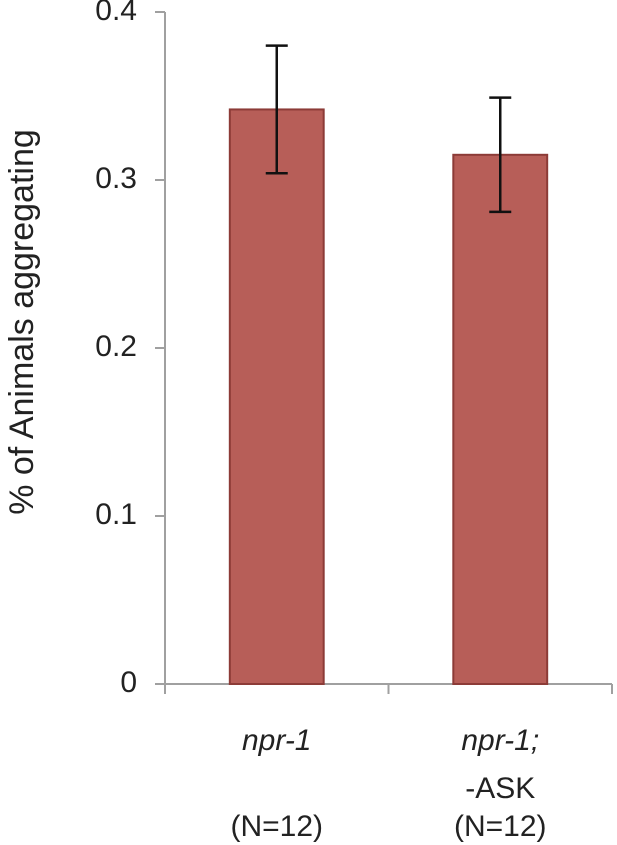  Describe the element at coordinates (277, 740) in the screenshot. I see `x-tick-label: npr-1` at that location.